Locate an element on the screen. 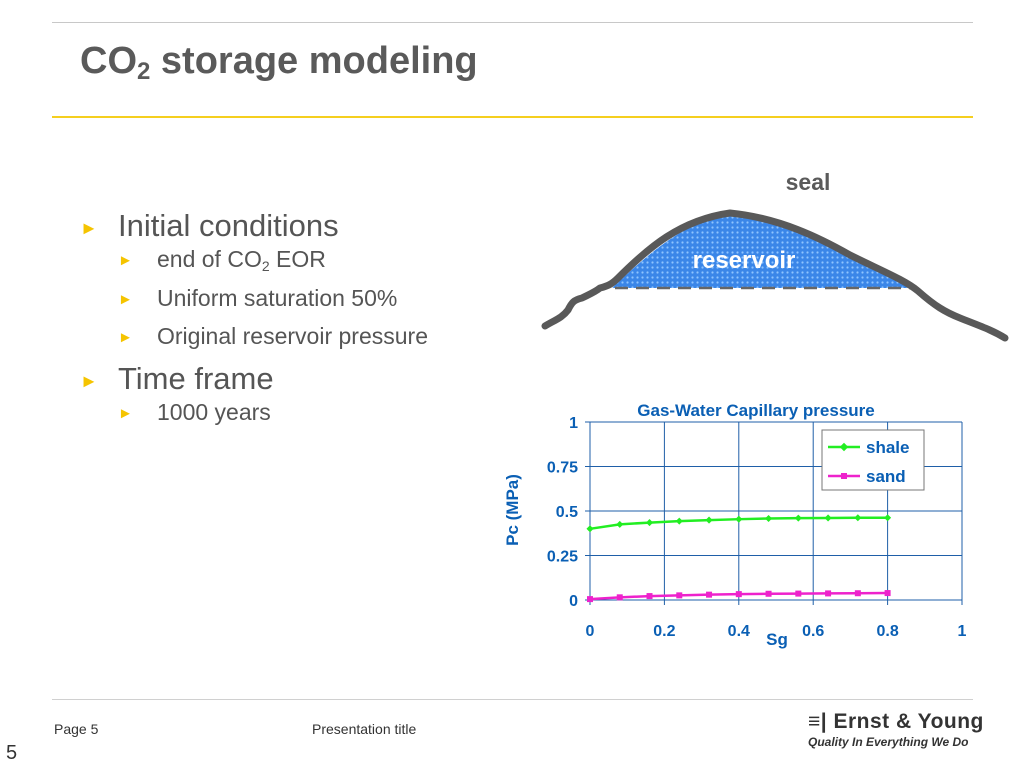 This screenshot has width=1024, height=768. x-tick-label: 1 is located at coordinates (962, 631).